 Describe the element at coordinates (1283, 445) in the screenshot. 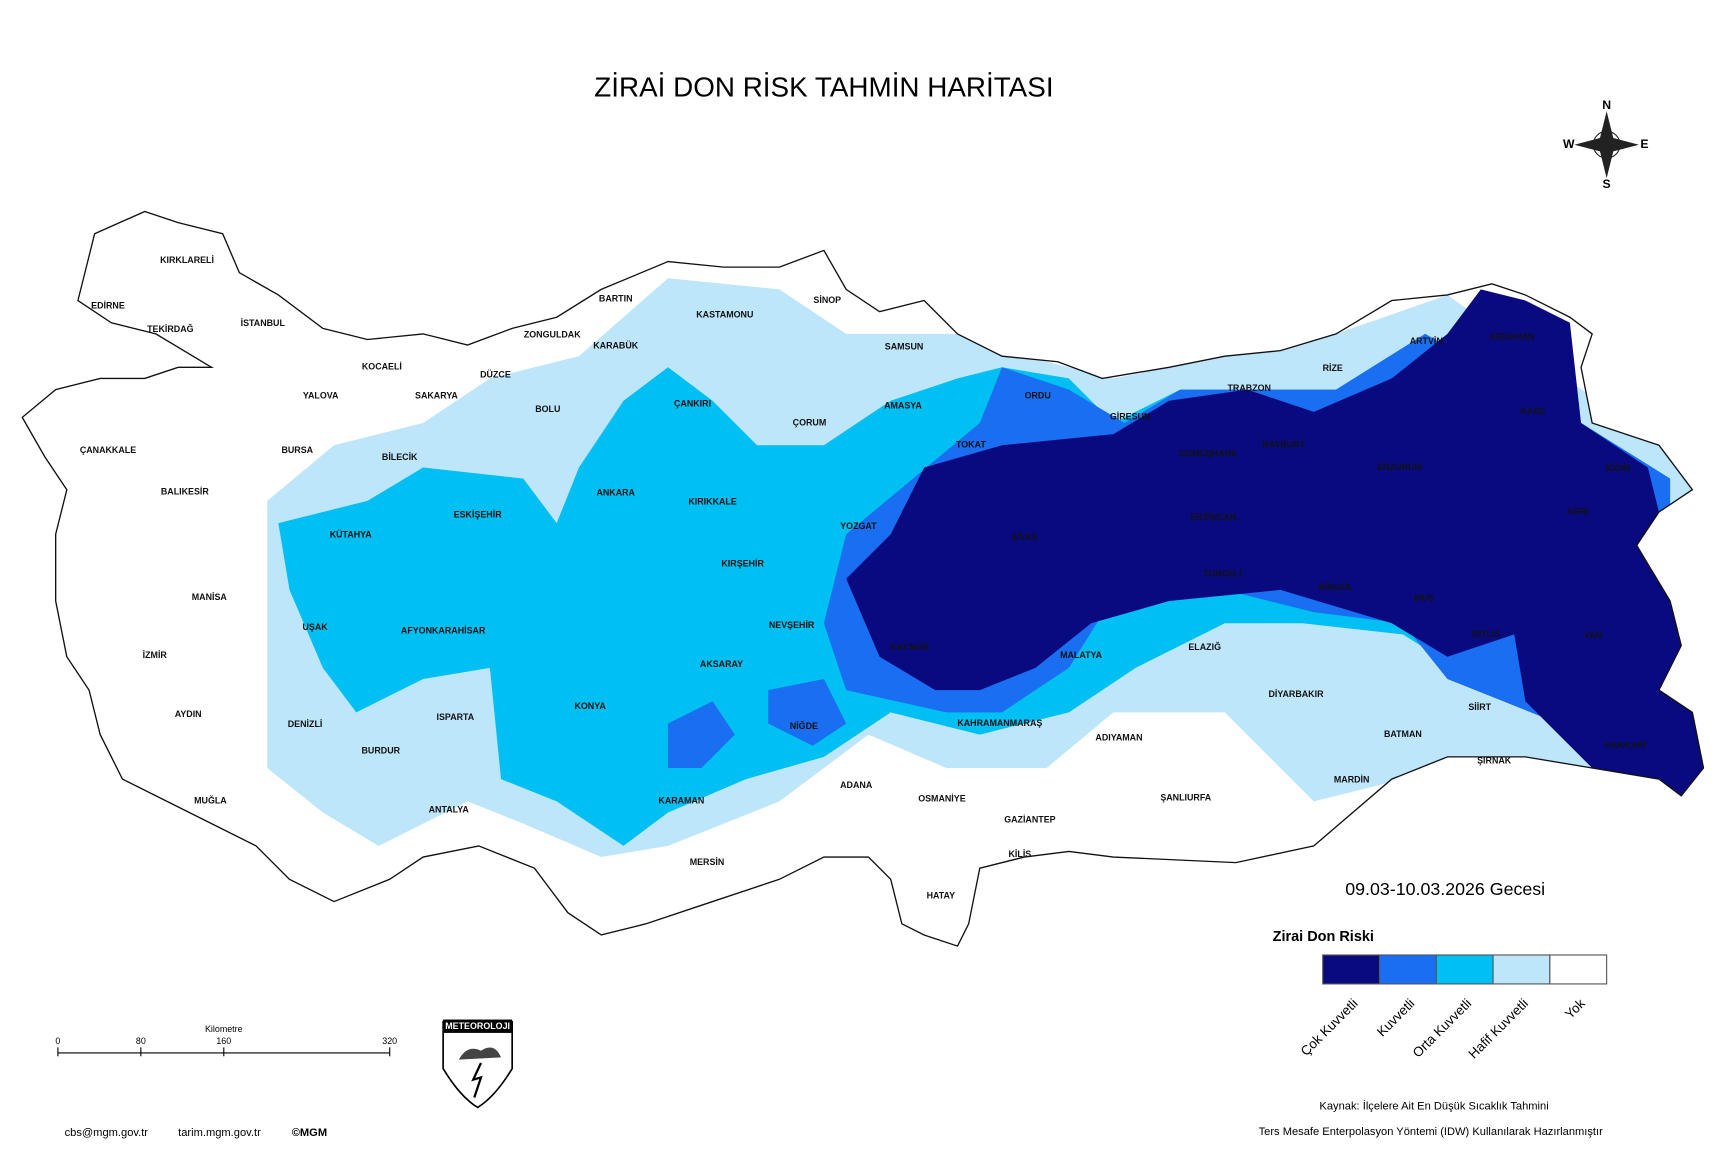

I see `province-label: BAYBURT` at that location.